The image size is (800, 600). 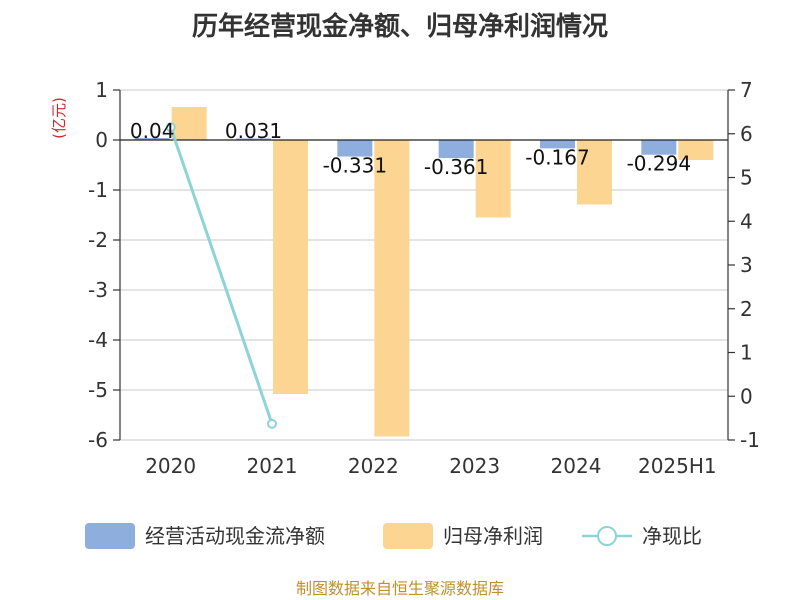 I want to click on x-tick-label: 2022, so click(x=373, y=466).